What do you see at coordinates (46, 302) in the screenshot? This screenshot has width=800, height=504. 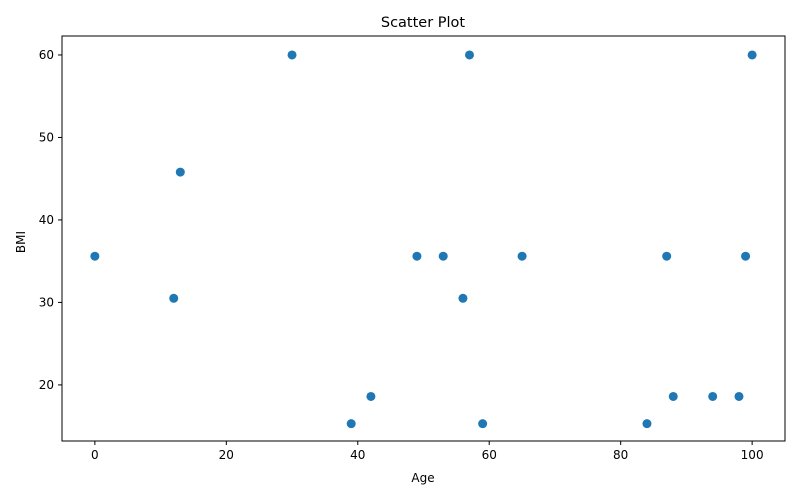 I see `y-tick-label: 30` at bounding box center [46, 302].